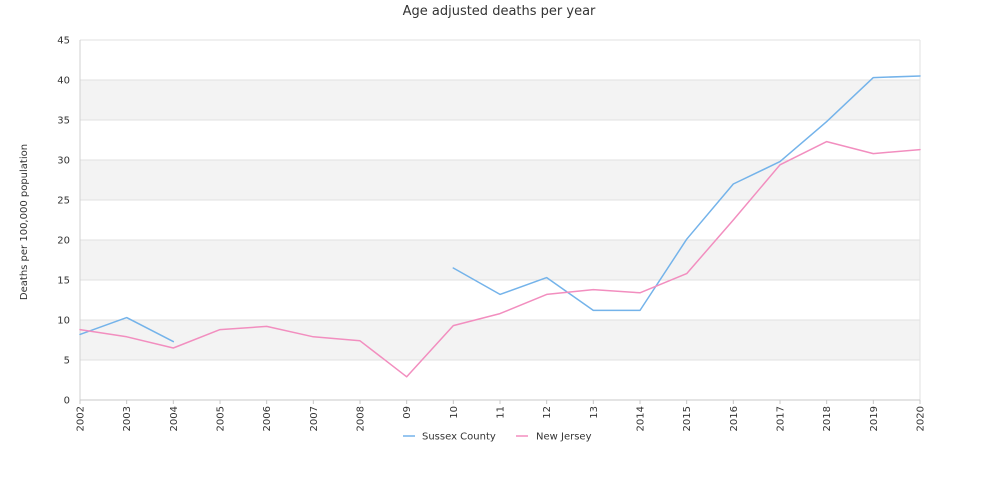 This screenshot has width=1000, height=500. What do you see at coordinates (361, 418) in the screenshot?
I see `x-tick-label: 2008` at bounding box center [361, 418].